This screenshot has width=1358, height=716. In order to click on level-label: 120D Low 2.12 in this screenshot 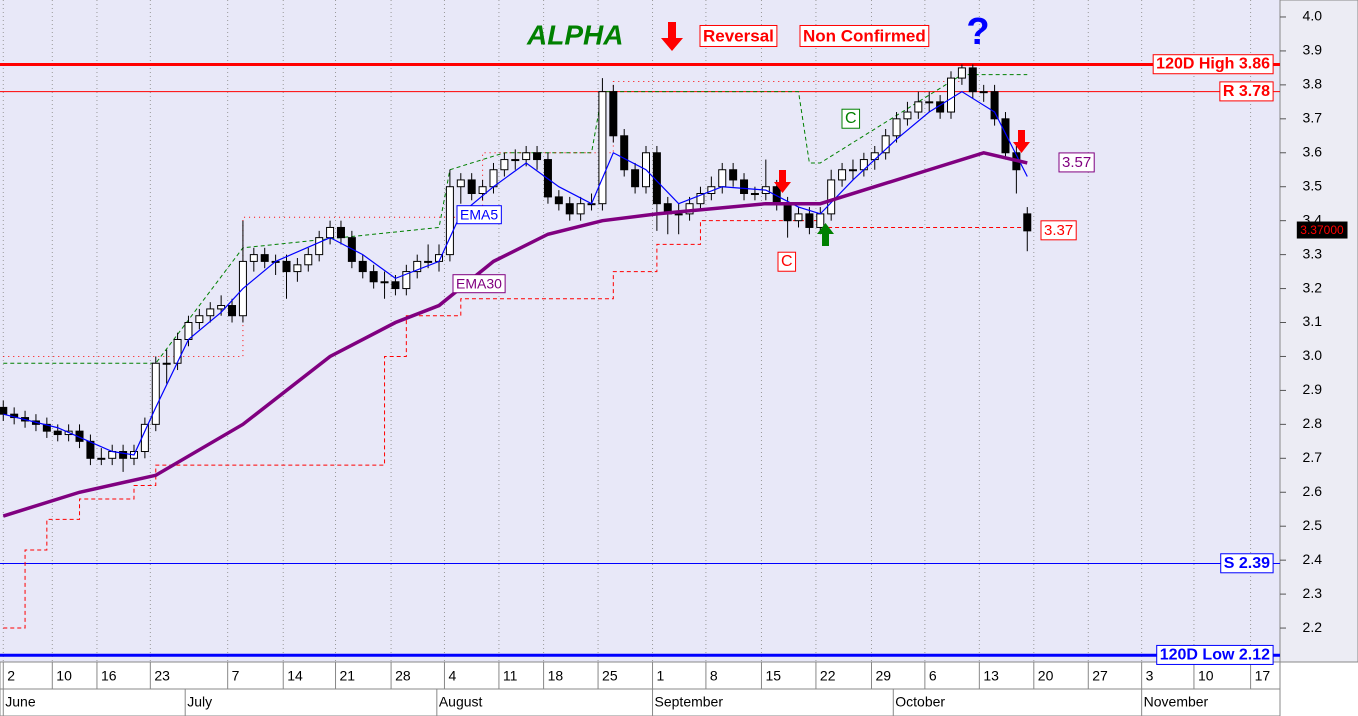, I will do `click(1215, 654)`.